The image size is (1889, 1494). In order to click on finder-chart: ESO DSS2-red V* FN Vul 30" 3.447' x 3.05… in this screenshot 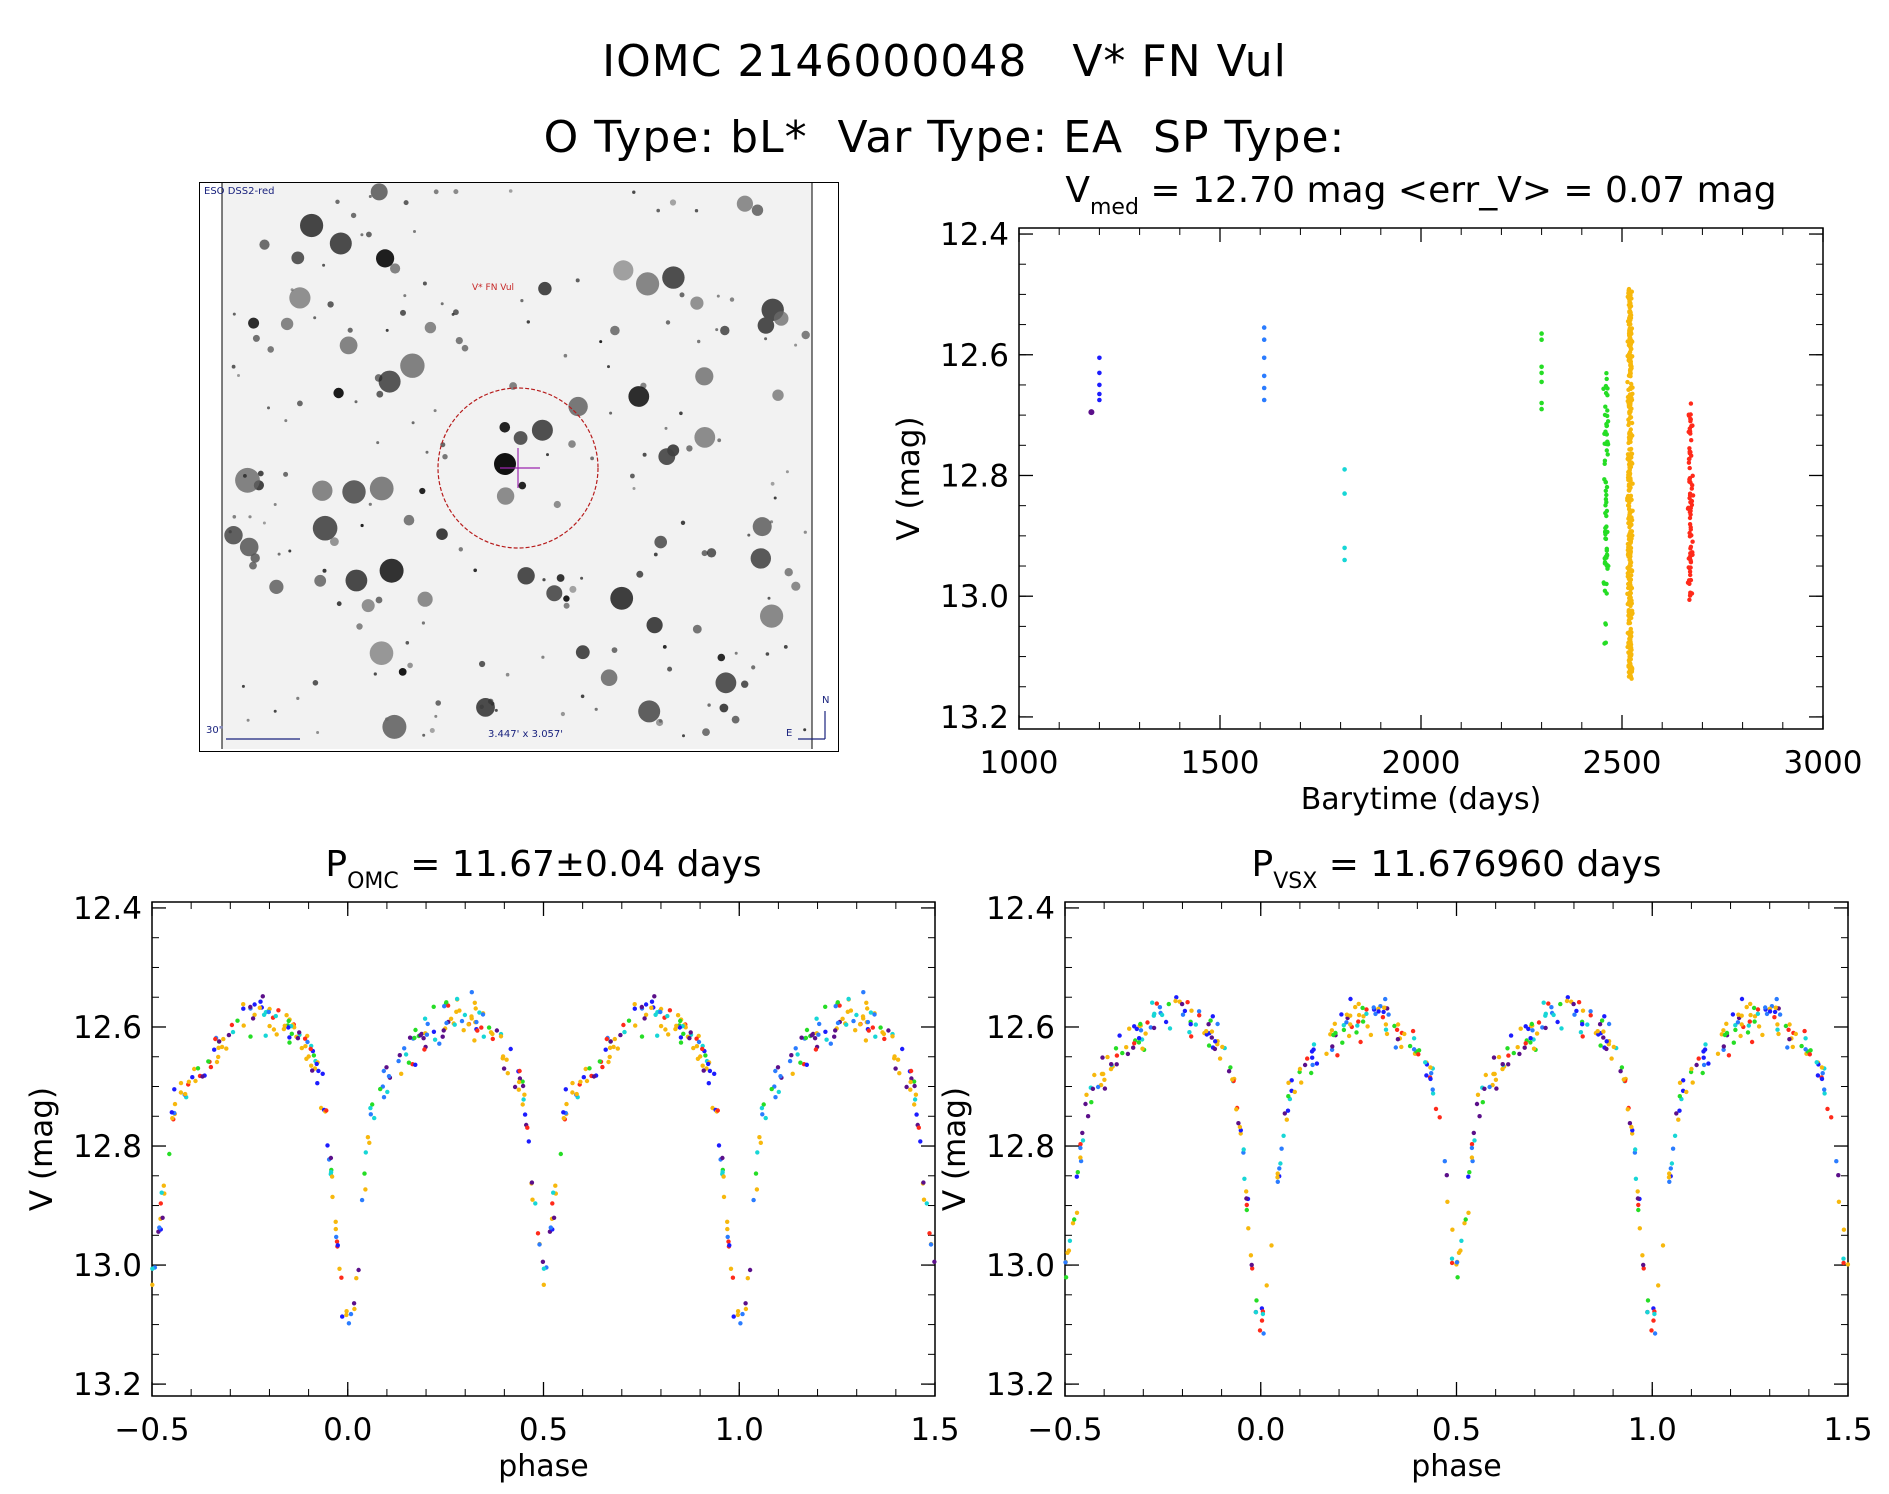, I will do `click(519, 467)`.